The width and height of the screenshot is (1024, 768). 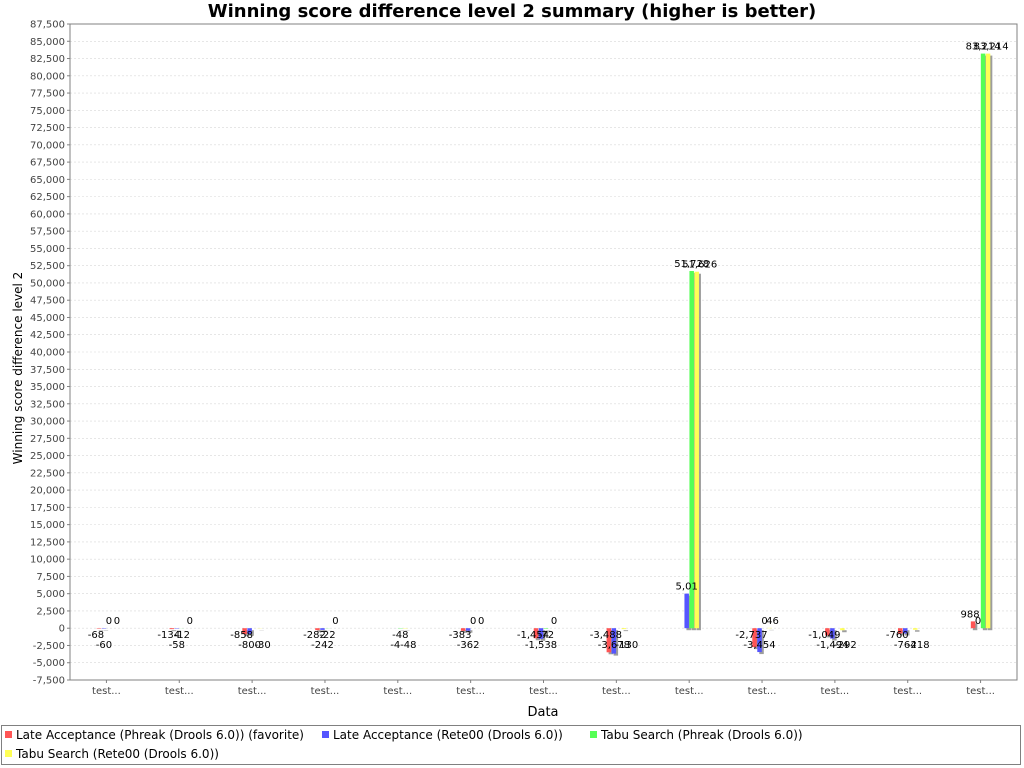 What do you see at coordinates (541, 645) in the screenshot?
I see `data-label: -1,538` at bounding box center [541, 645].